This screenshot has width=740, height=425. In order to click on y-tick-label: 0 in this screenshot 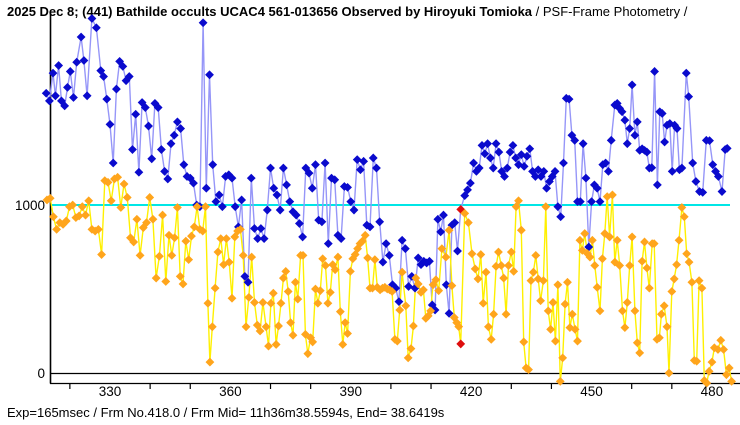, I will do `click(41, 373)`.